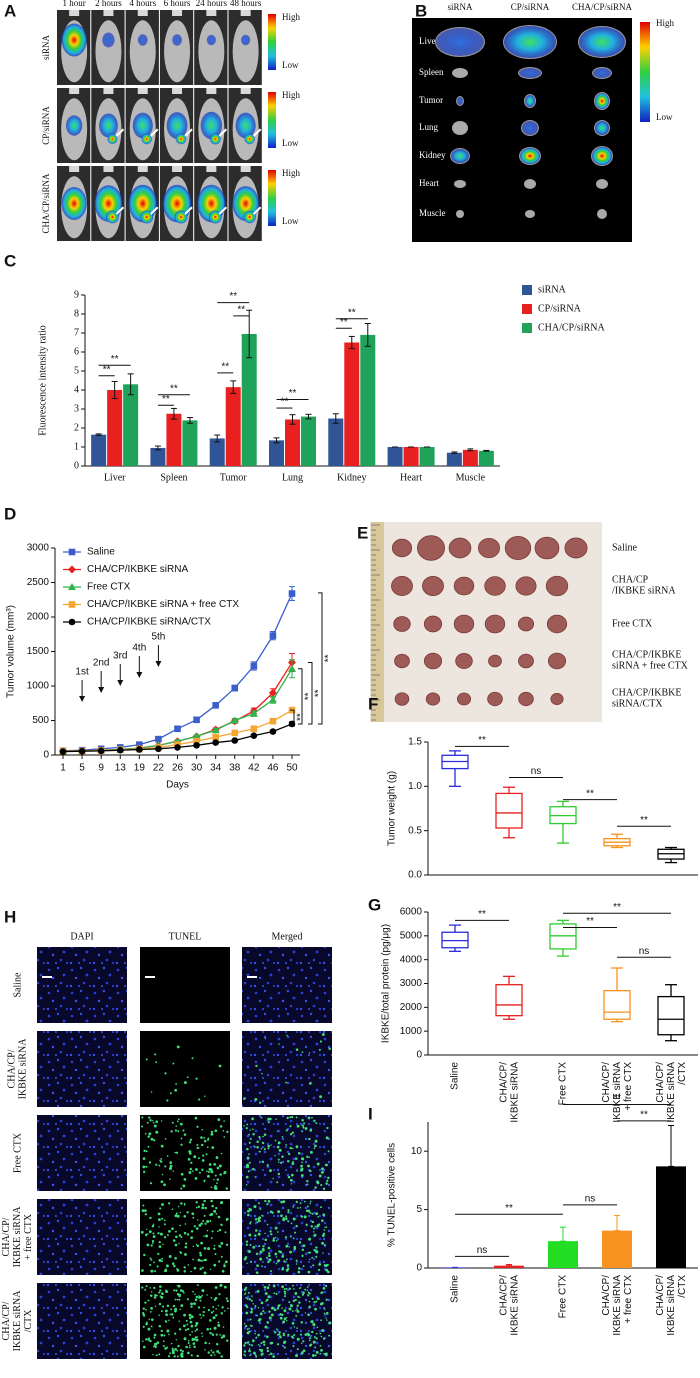 The image size is (700, 1378). Describe the element at coordinates (108, 4) in the screenshot. I see `column-label: 2 hours` at that location.